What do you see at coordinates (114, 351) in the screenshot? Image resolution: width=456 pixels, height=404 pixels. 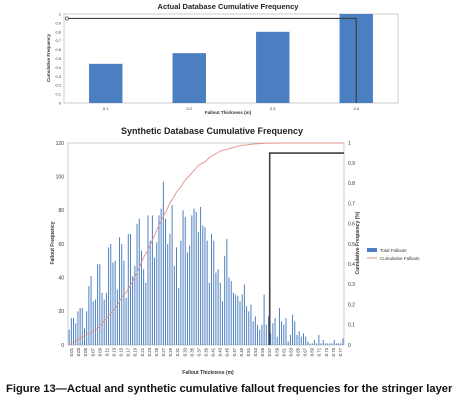 I see `x-tick-label: 0.13` at bounding box center [114, 351].